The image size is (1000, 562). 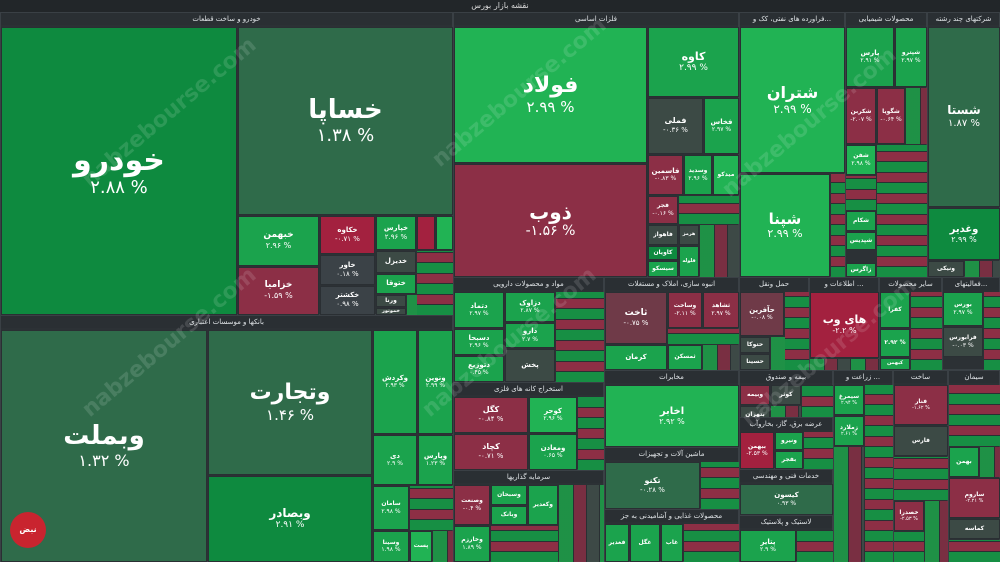 What do you see at coordinates (861, 241) in the screenshot?
I see `tile-shapdis: شپدیس` at bounding box center [861, 241].